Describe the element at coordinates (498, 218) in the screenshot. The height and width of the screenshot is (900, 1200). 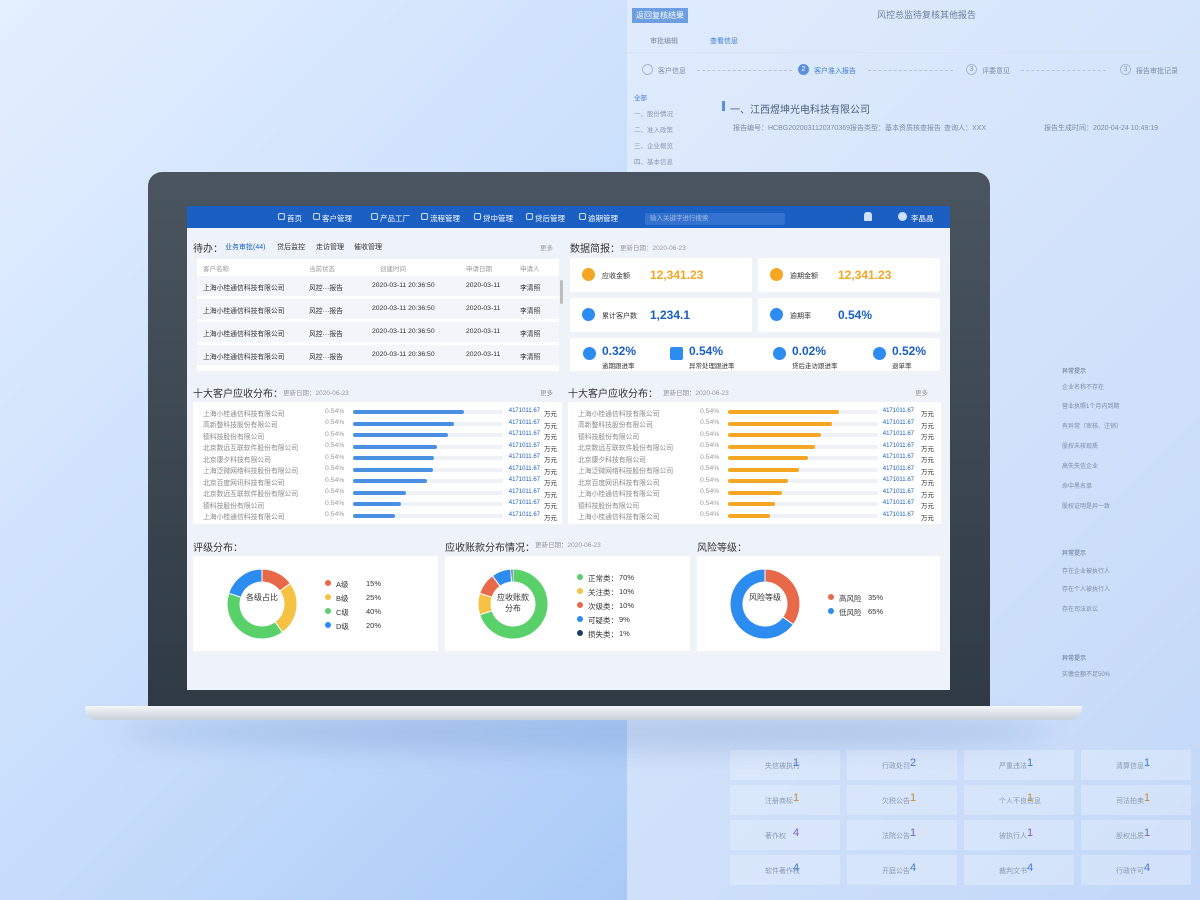
I see `nav-item: 贷中管理` at that location.